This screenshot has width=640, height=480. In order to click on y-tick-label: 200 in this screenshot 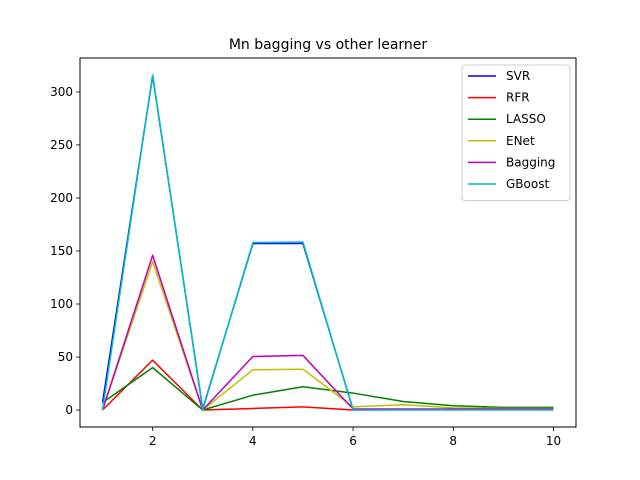, I will do `click(61, 198)`.